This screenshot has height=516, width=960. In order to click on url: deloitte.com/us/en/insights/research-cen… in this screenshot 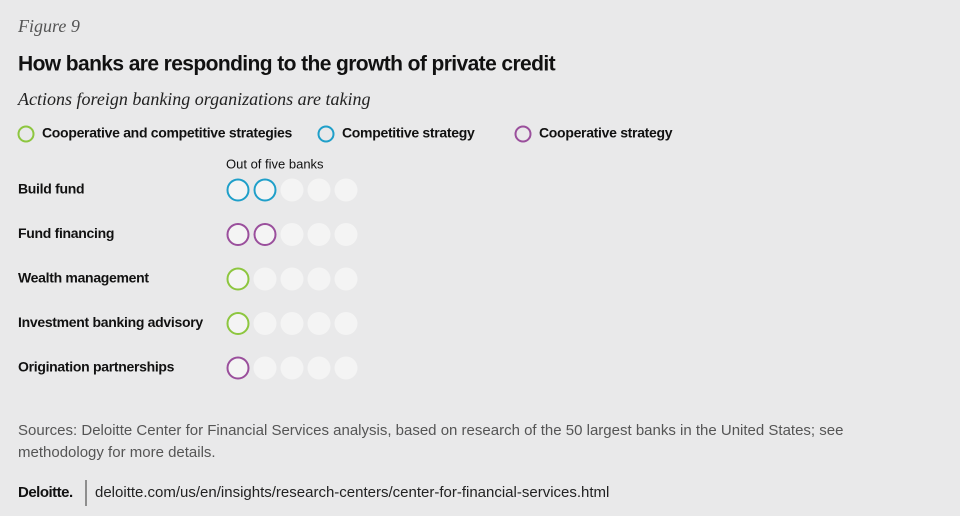, I will do `click(352, 492)`.